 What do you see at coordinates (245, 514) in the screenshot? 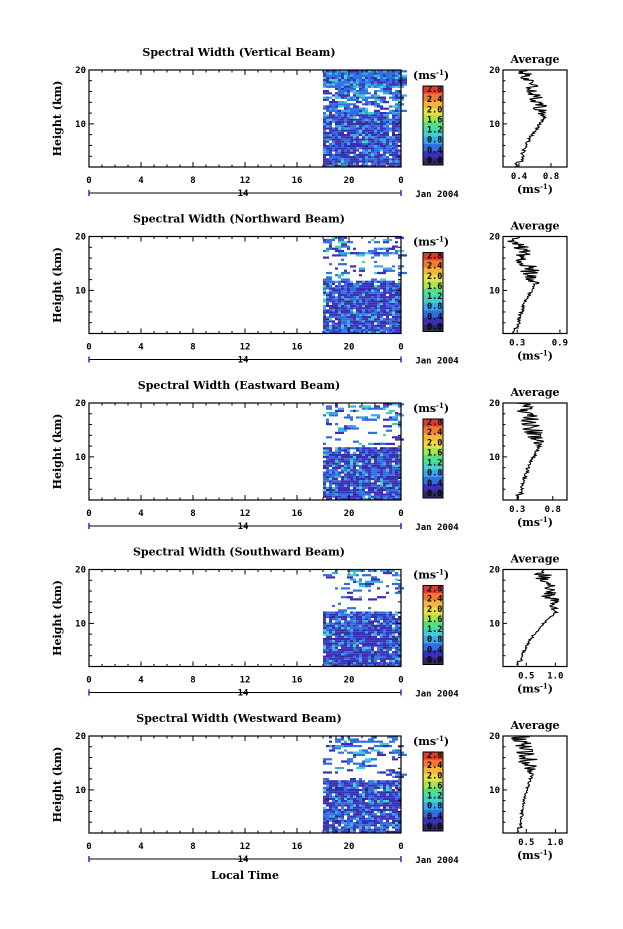
I see `x-tick-label: 12` at bounding box center [245, 514].